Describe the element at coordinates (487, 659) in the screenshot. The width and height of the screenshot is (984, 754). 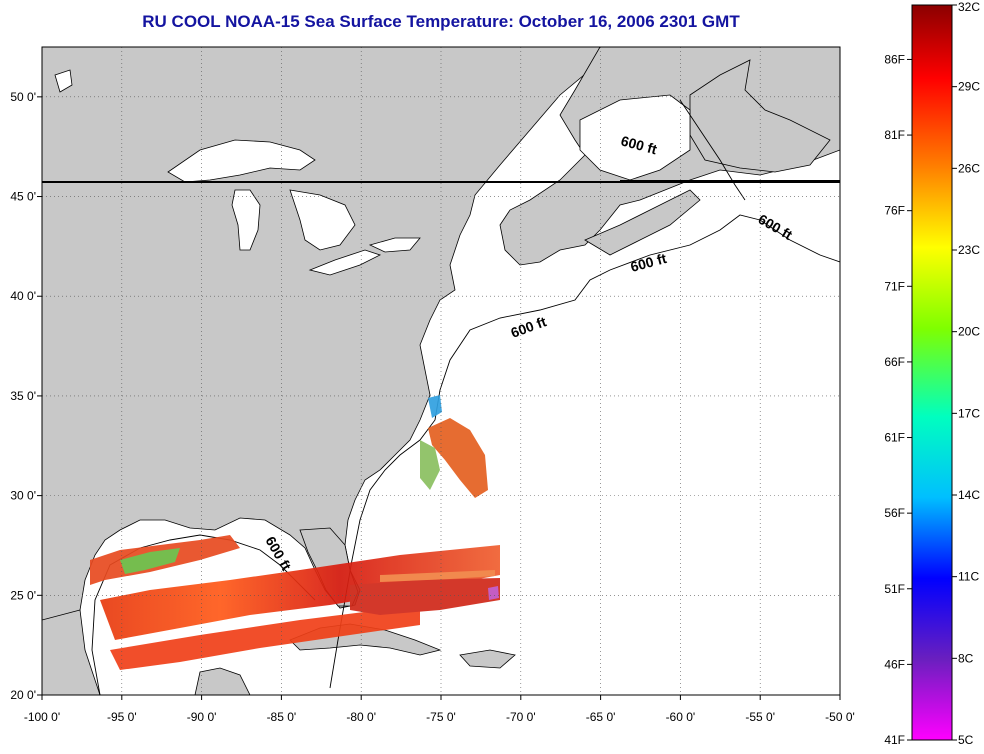
I see `hispaniola-land` at that location.